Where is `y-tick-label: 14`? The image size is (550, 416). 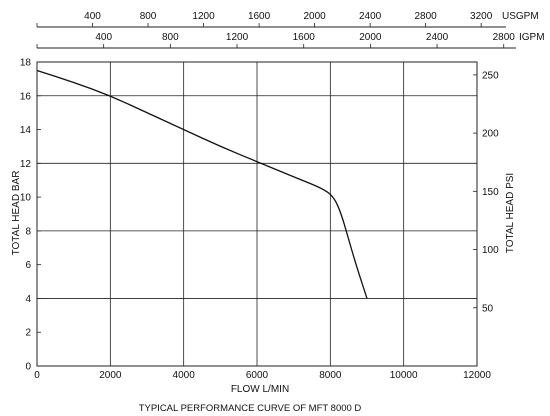 y-tick-label: 14 is located at coordinates (26, 130).